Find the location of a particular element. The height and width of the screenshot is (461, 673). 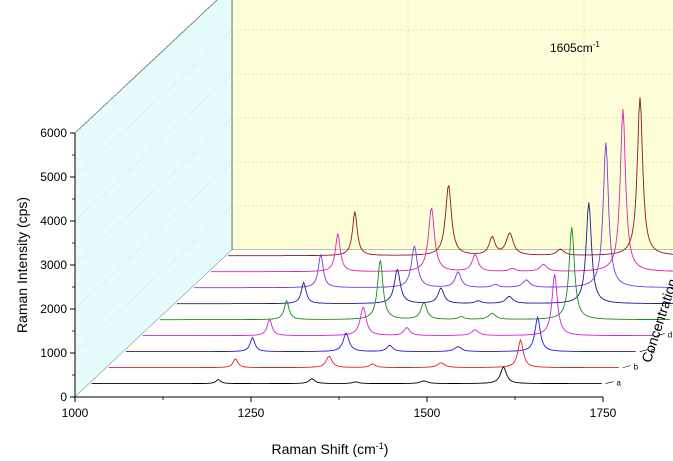

y-axis-title: Raman Intensity (cps) is located at coordinates (22, 265).